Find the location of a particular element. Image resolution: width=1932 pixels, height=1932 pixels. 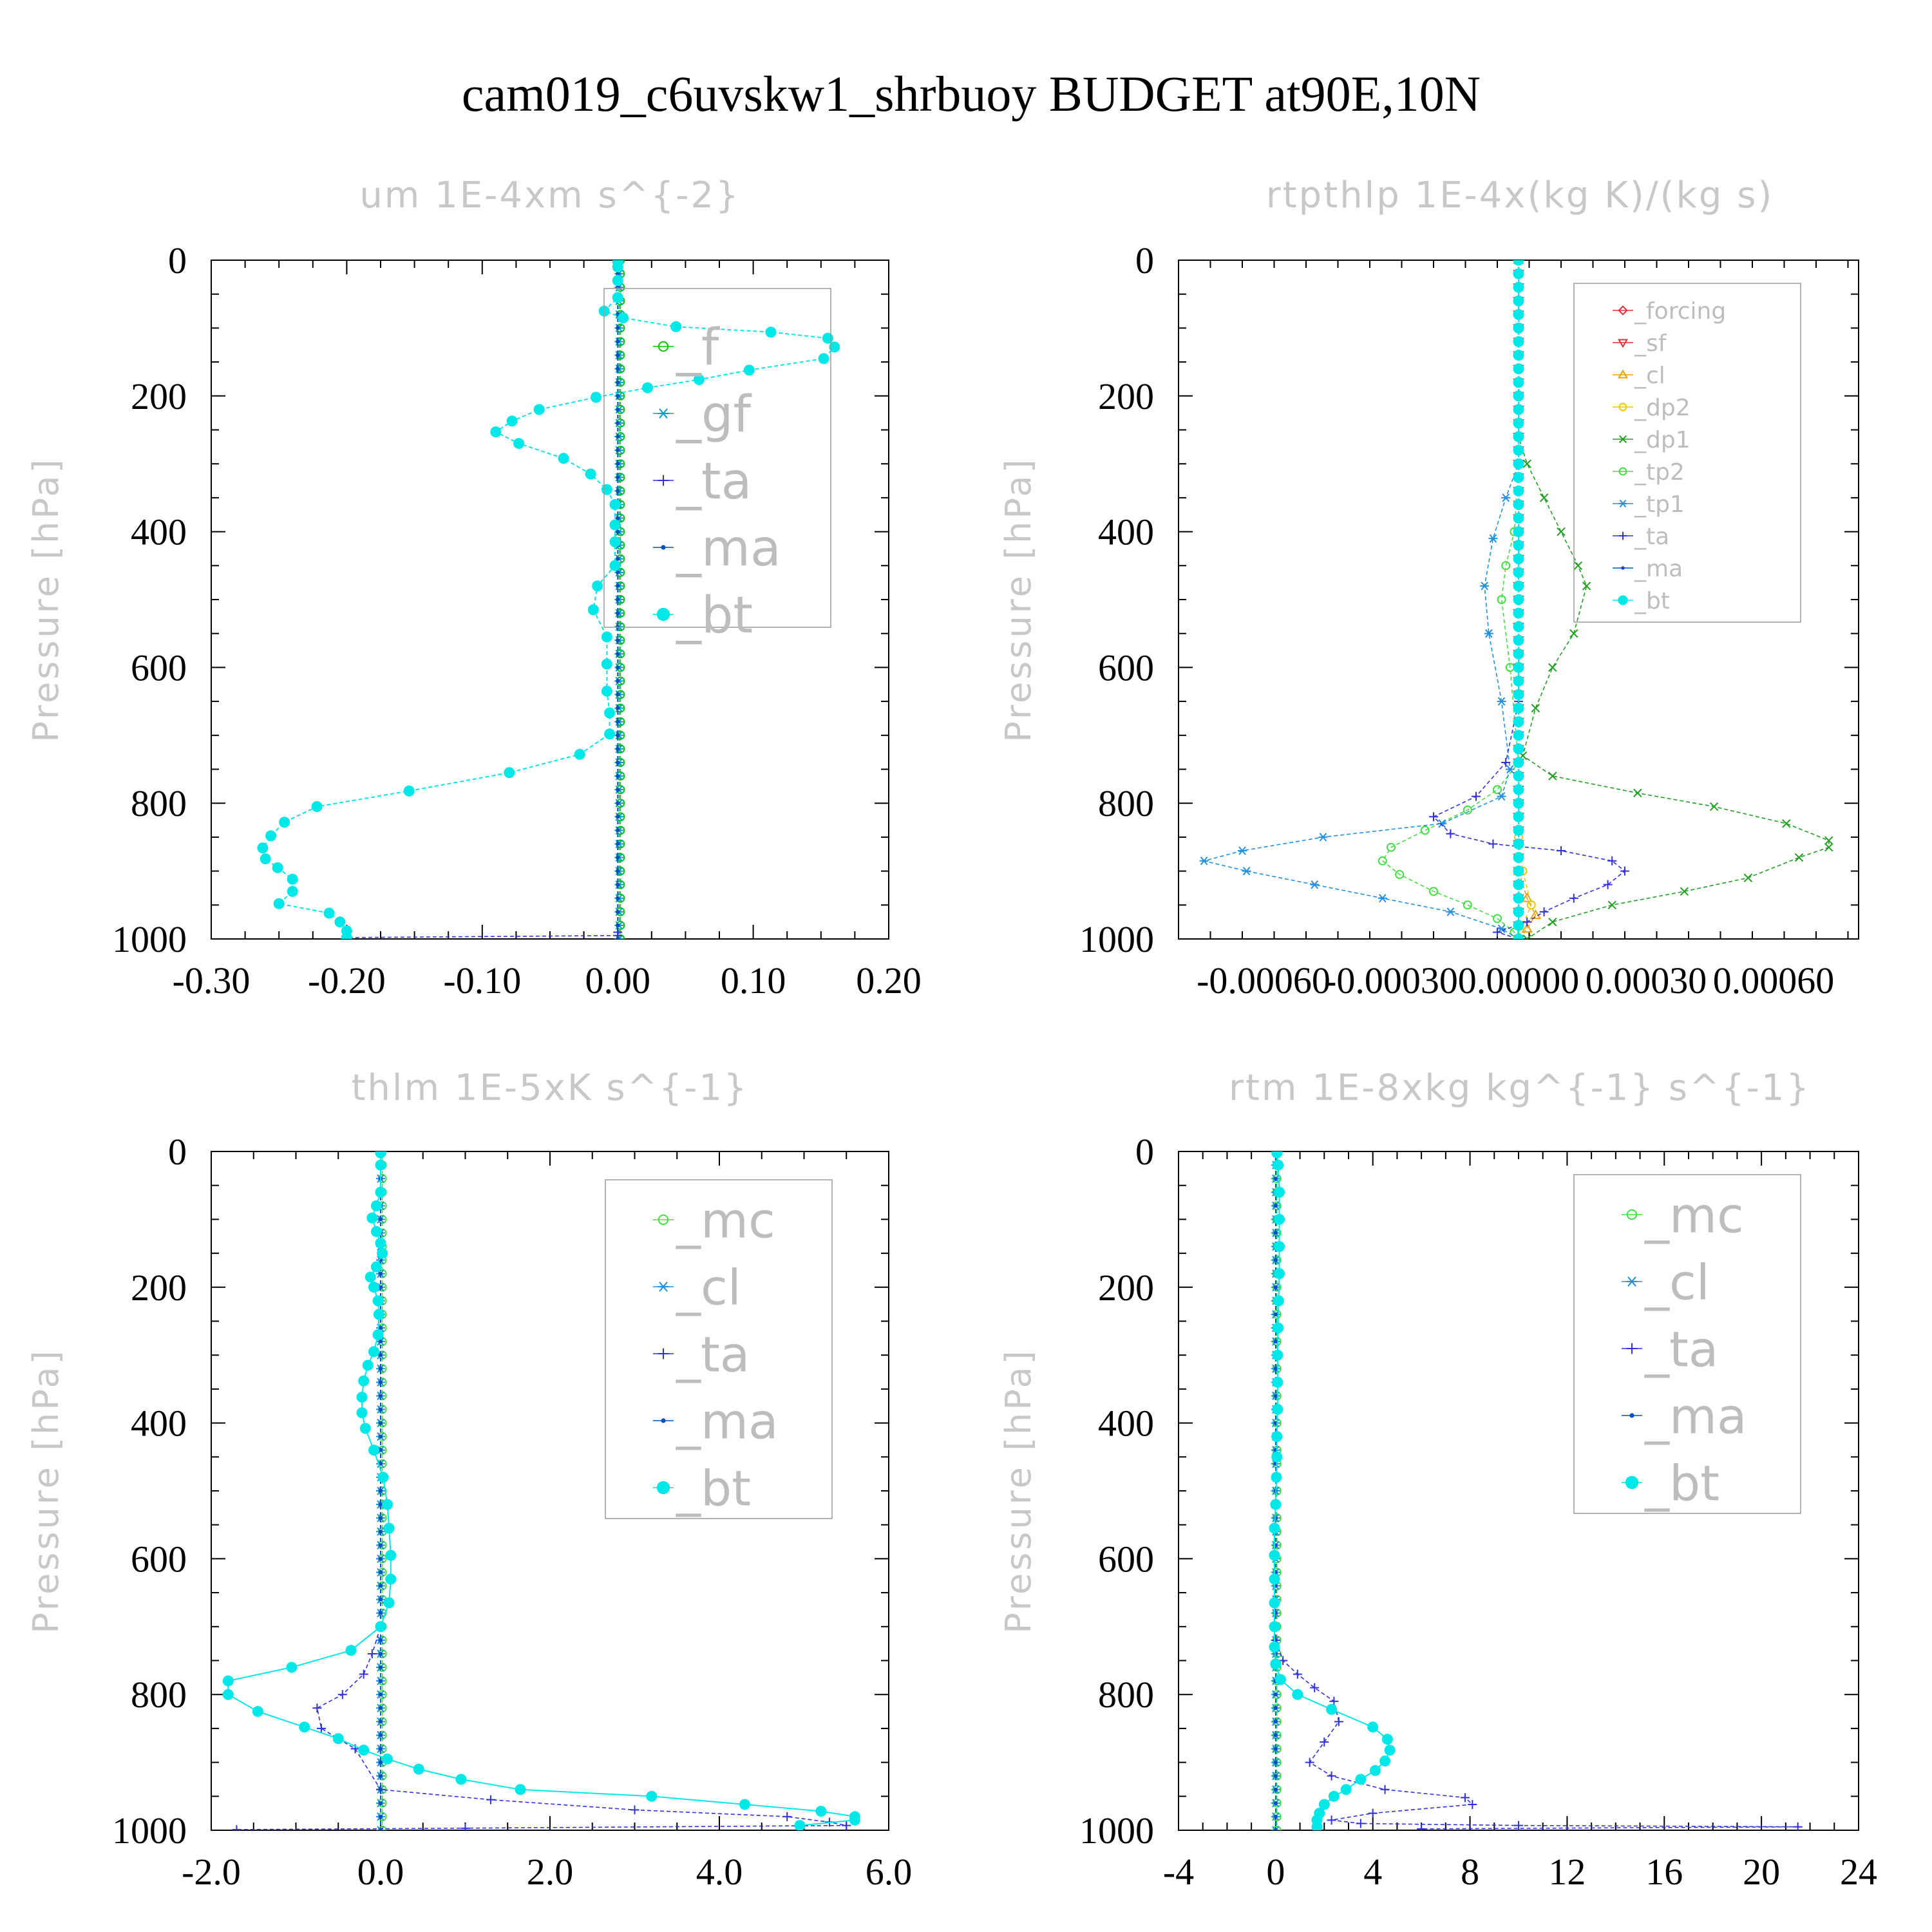

y-tick-label: 600 is located at coordinates (1126, 667).